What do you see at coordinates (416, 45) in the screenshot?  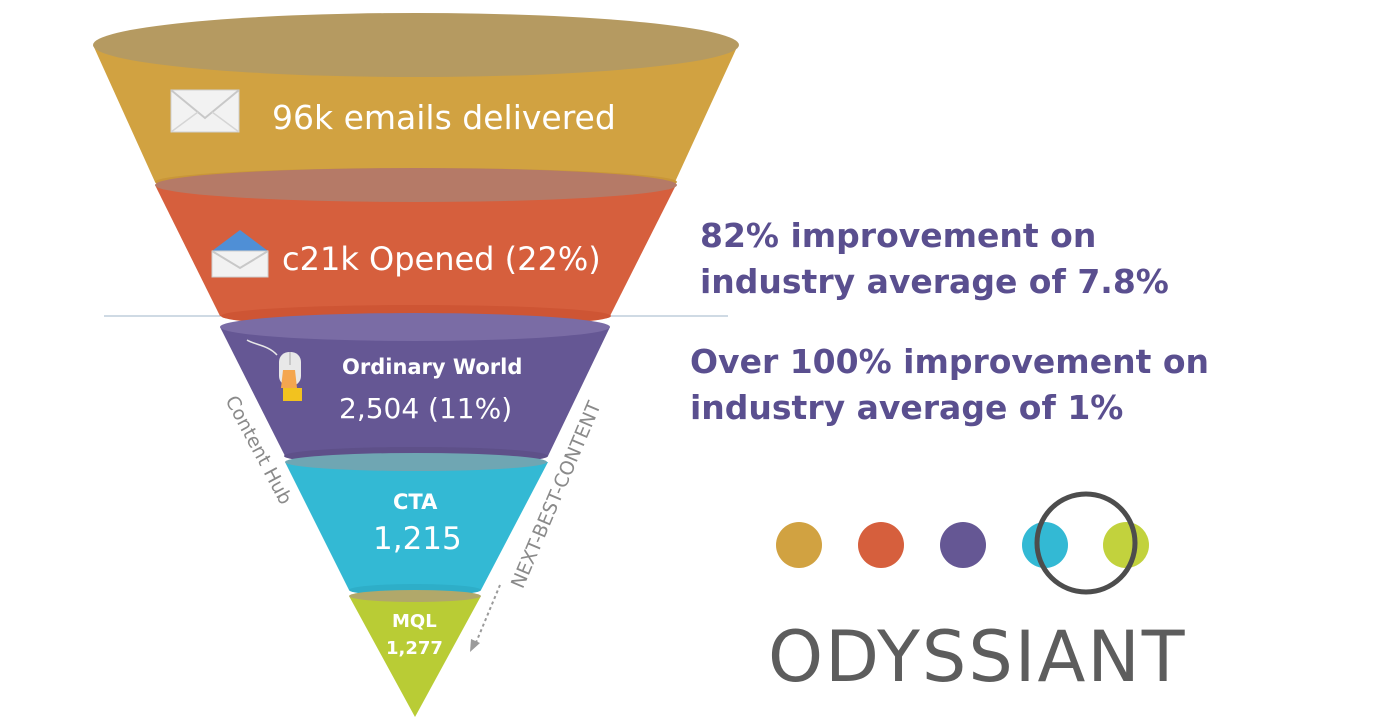 I see `funnel-top-rim` at bounding box center [416, 45].